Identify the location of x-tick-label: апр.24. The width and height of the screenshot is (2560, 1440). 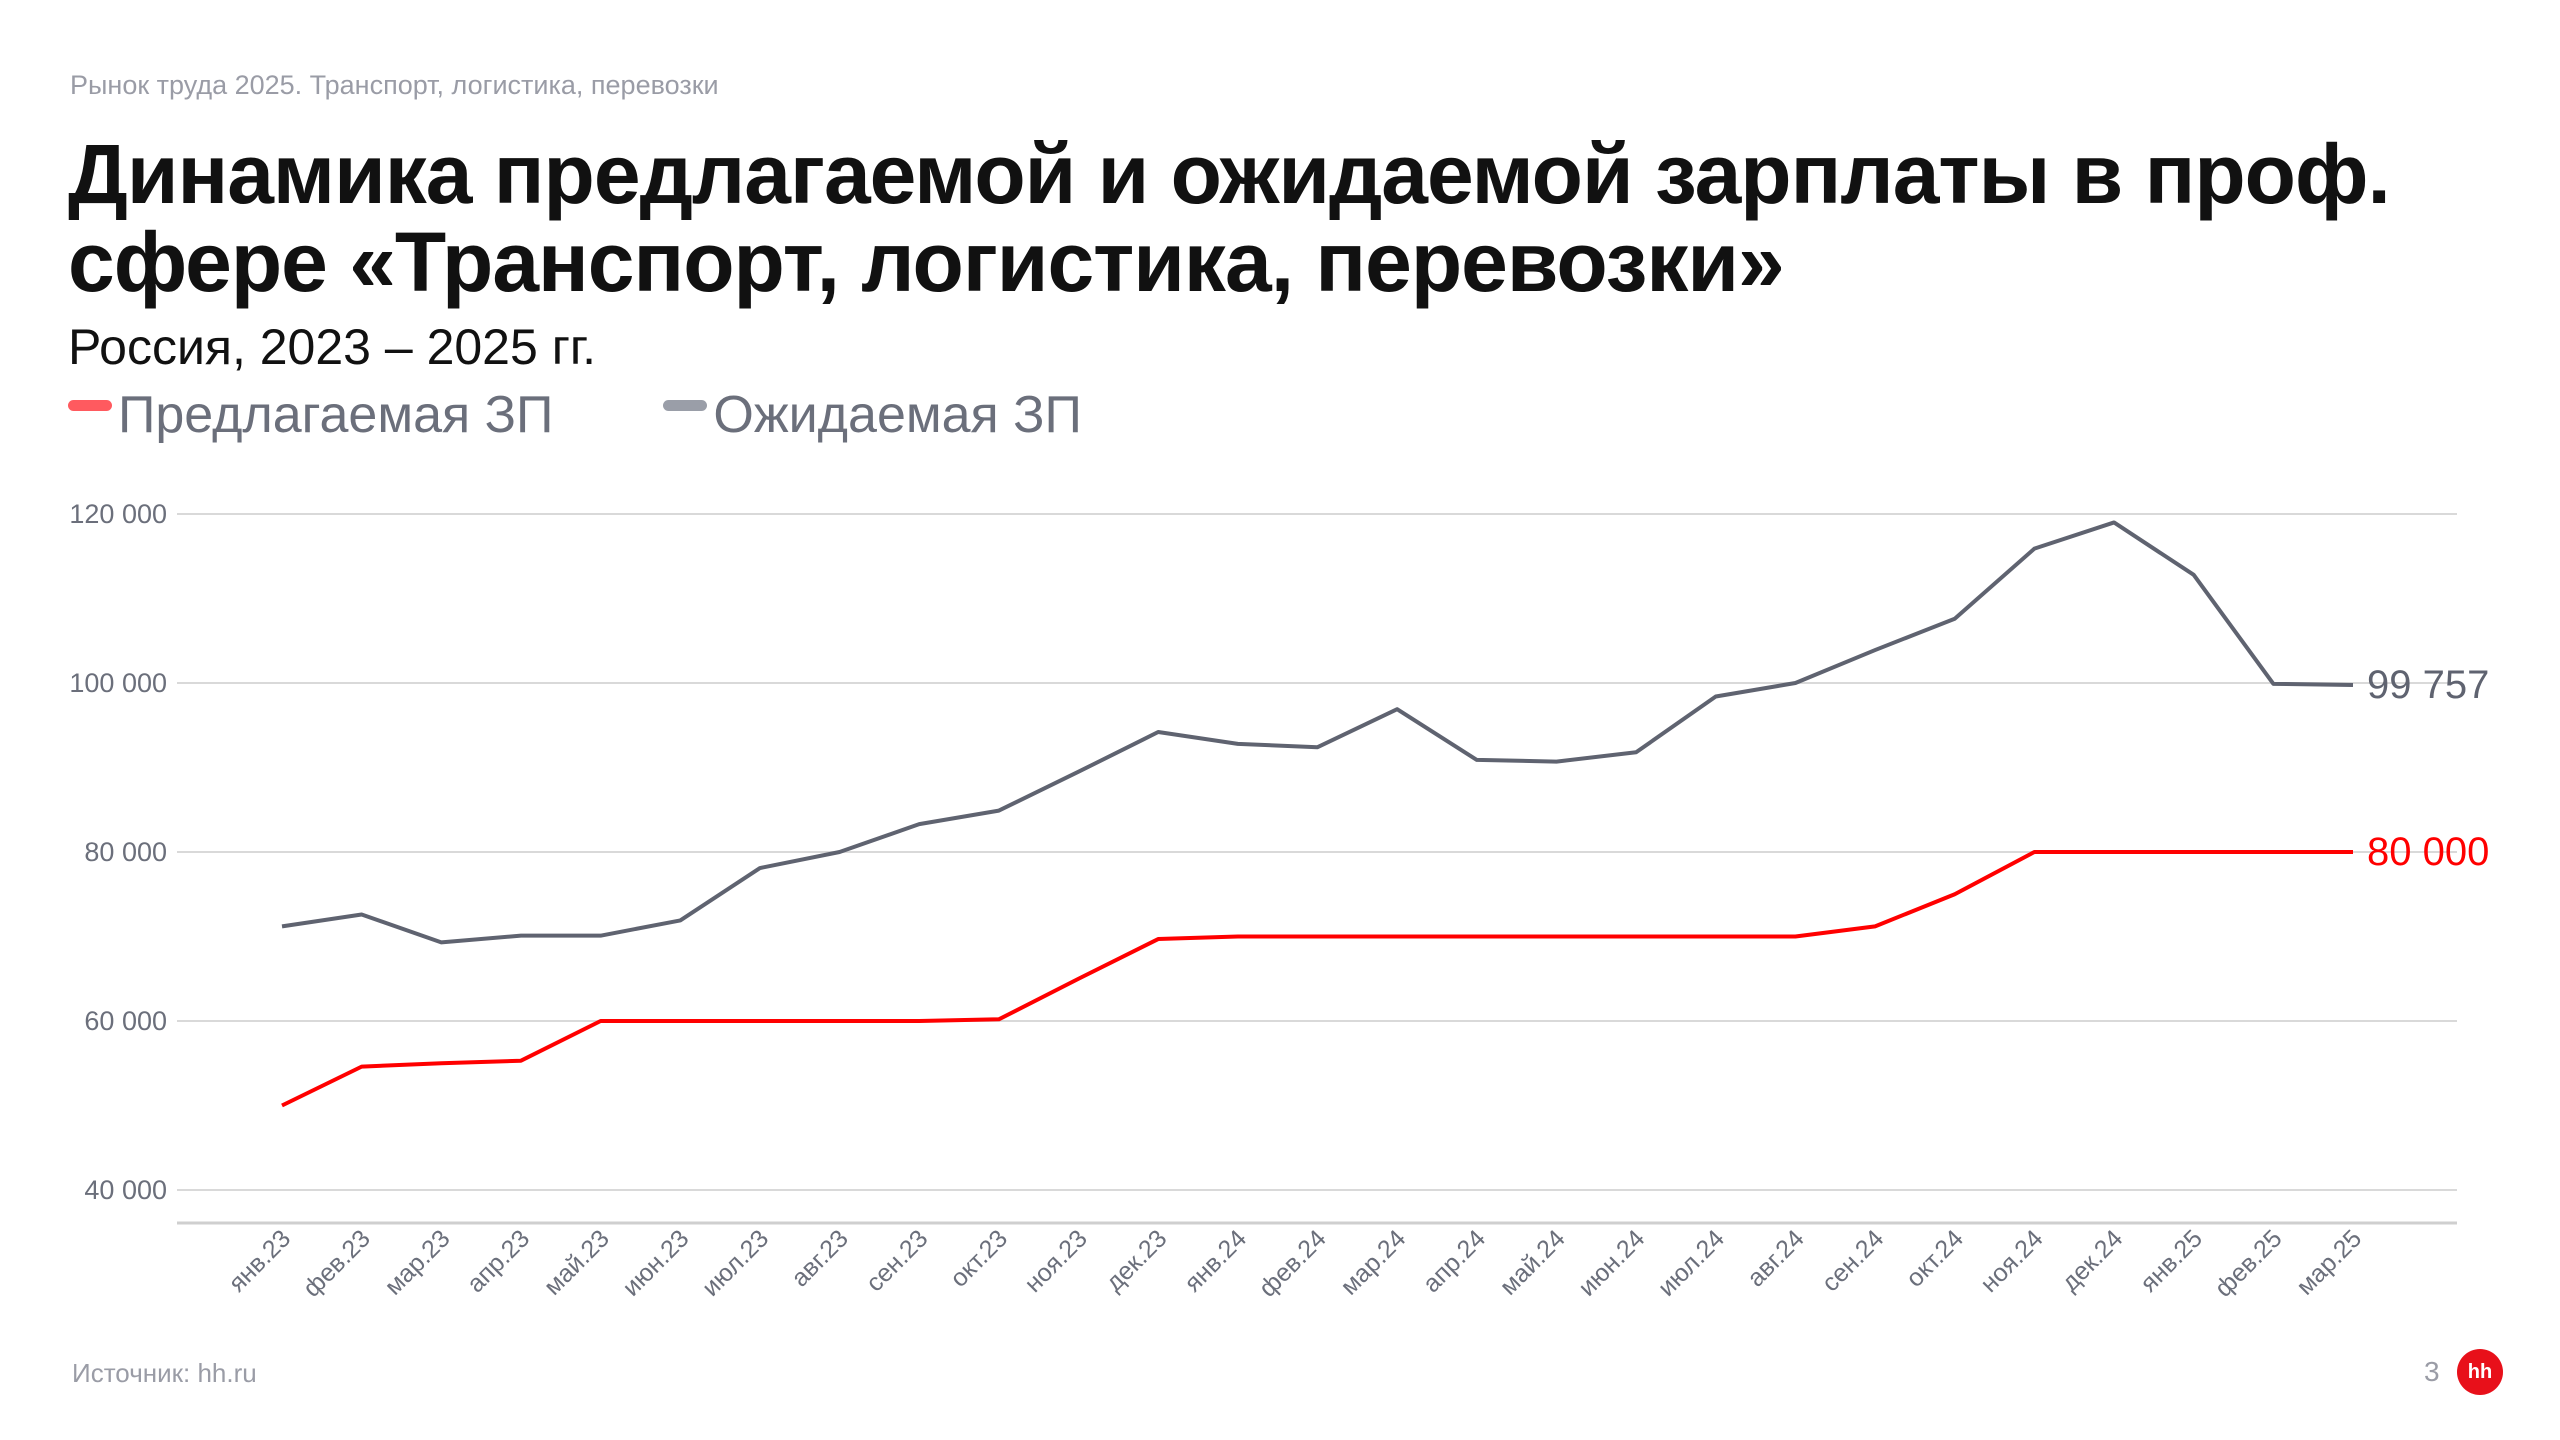
(1454, 1261).